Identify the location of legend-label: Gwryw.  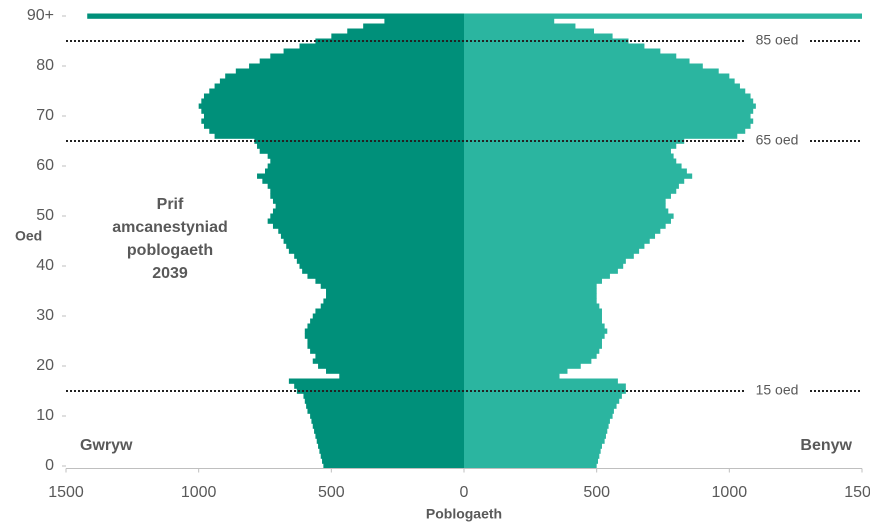
(106, 445).